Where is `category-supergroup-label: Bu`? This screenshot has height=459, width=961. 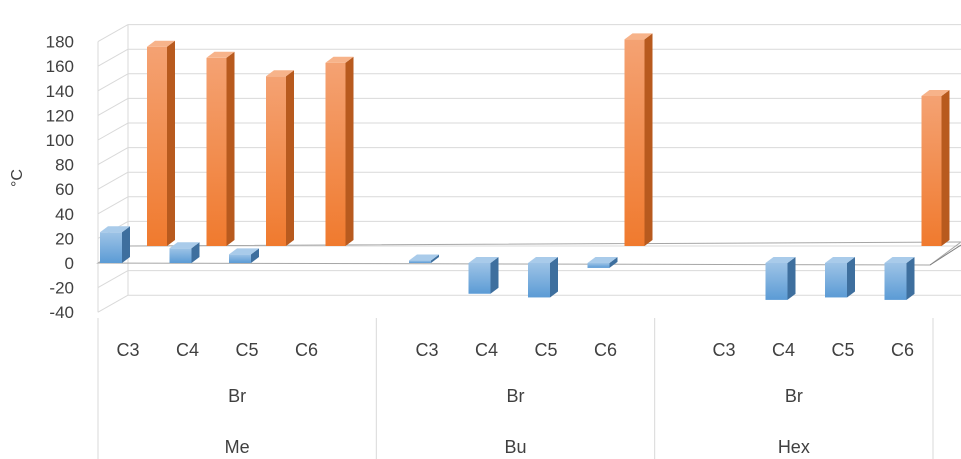 category-supergroup-label: Bu is located at coordinates (515, 447).